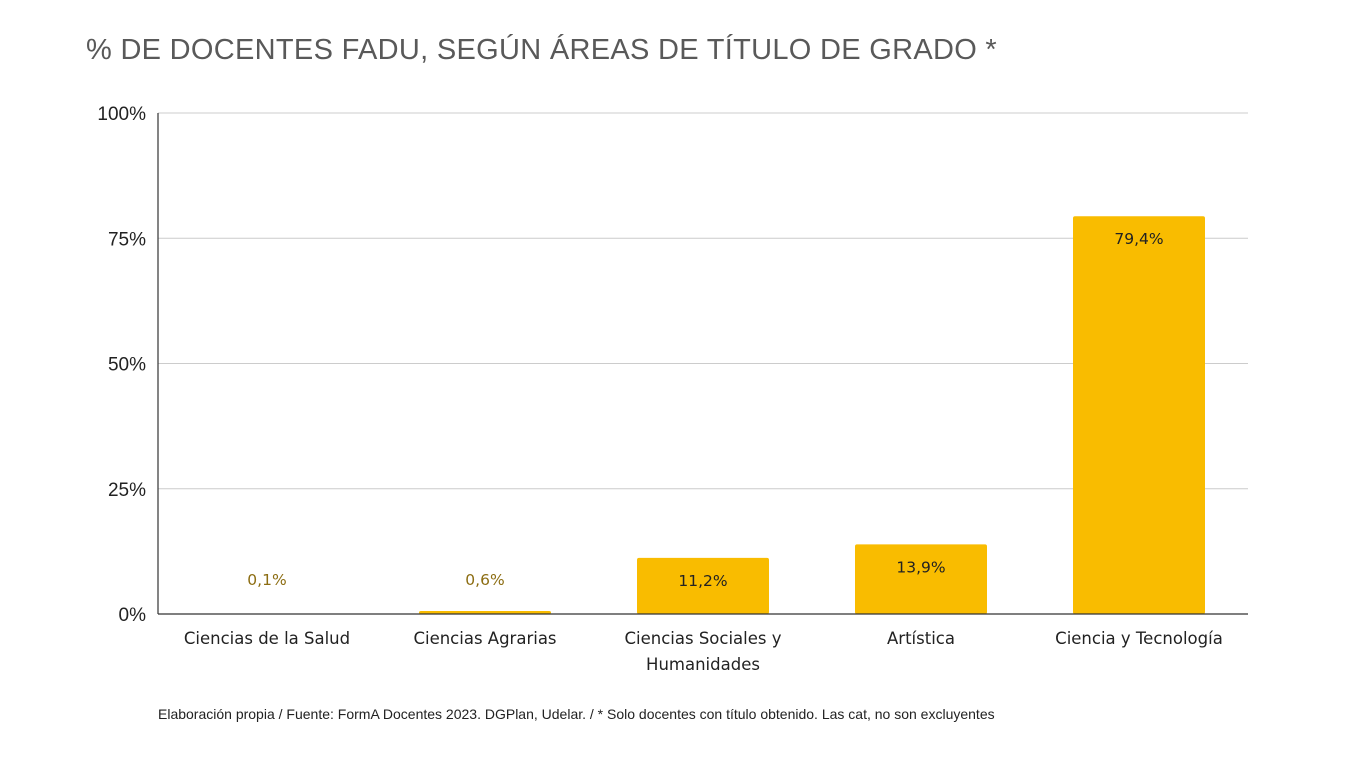 The image size is (1357, 757). Describe the element at coordinates (266, 580) in the screenshot. I see `data-label-0: 0,1%` at that location.